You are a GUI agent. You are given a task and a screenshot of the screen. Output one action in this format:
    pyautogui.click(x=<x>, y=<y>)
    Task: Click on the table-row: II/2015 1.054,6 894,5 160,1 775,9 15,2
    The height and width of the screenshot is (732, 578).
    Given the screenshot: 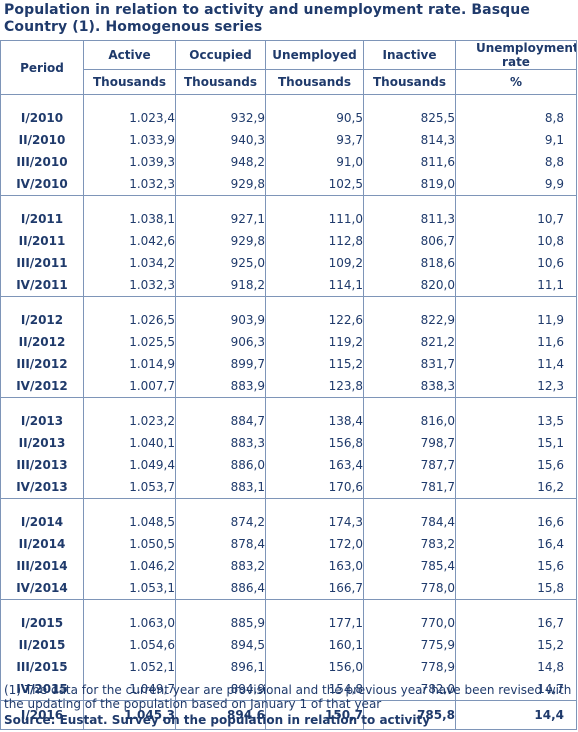 What is the action you would take?
    pyautogui.click(x=288, y=645)
    